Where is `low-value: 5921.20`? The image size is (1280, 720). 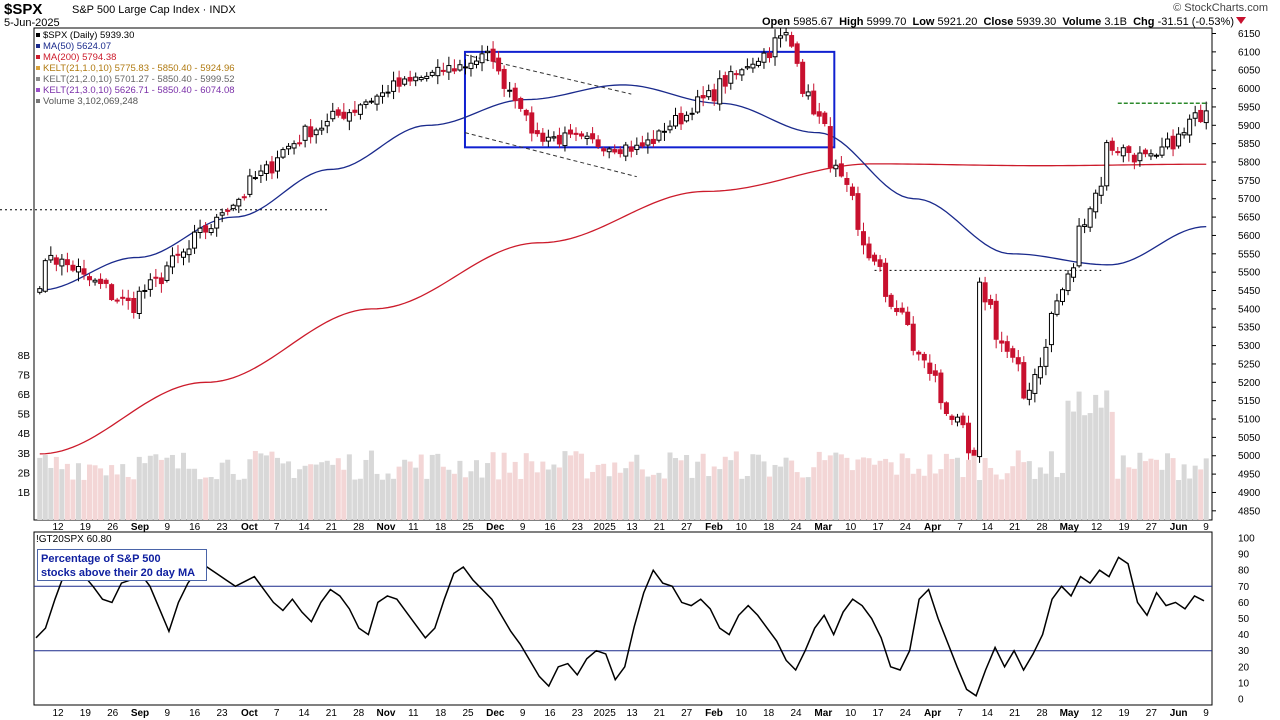
low-value: 5921.20 is located at coordinates (957, 22).